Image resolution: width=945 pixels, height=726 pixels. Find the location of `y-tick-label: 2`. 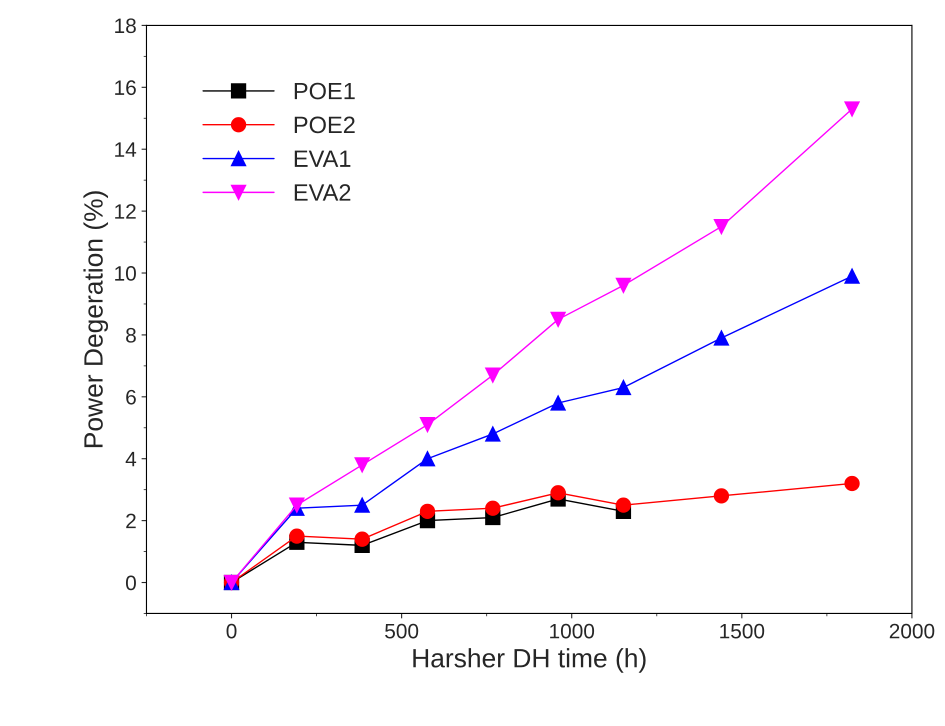

y-tick-label: 2 is located at coordinates (131, 521).